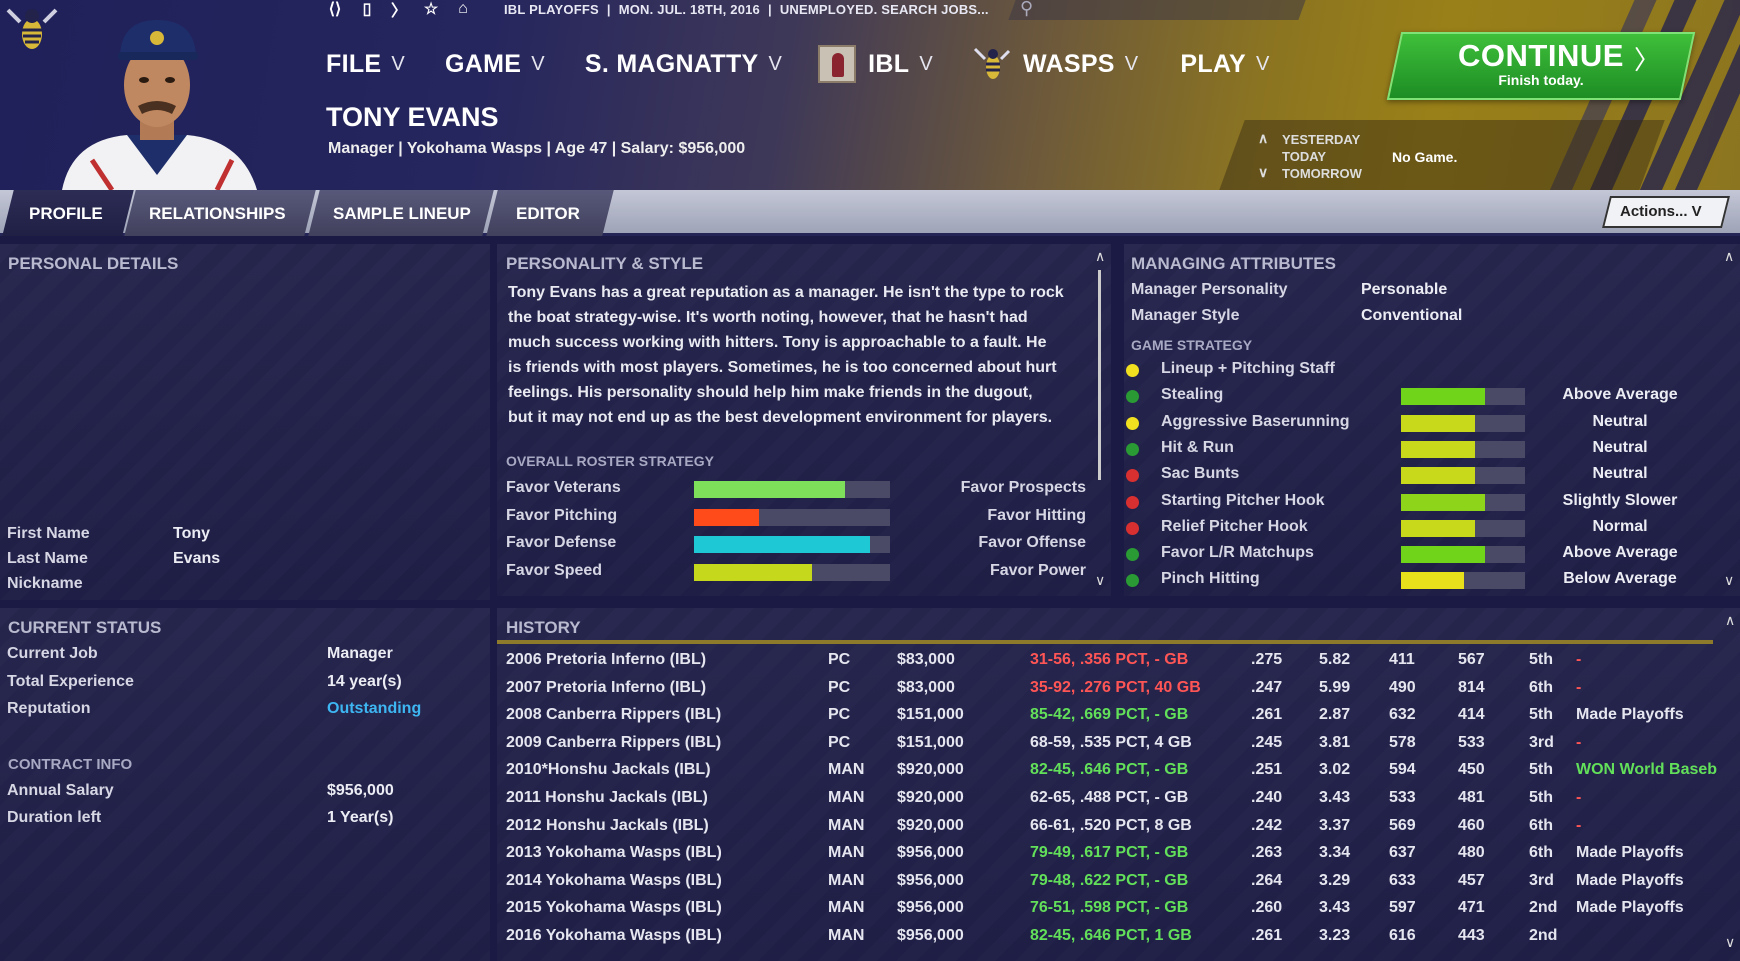 The height and width of the screenshot is (961, 1740). What do you see at coordinates (1335, 770) in the screenshot?
I see `history-era: 3.02` at bounding box center [1335, 770].